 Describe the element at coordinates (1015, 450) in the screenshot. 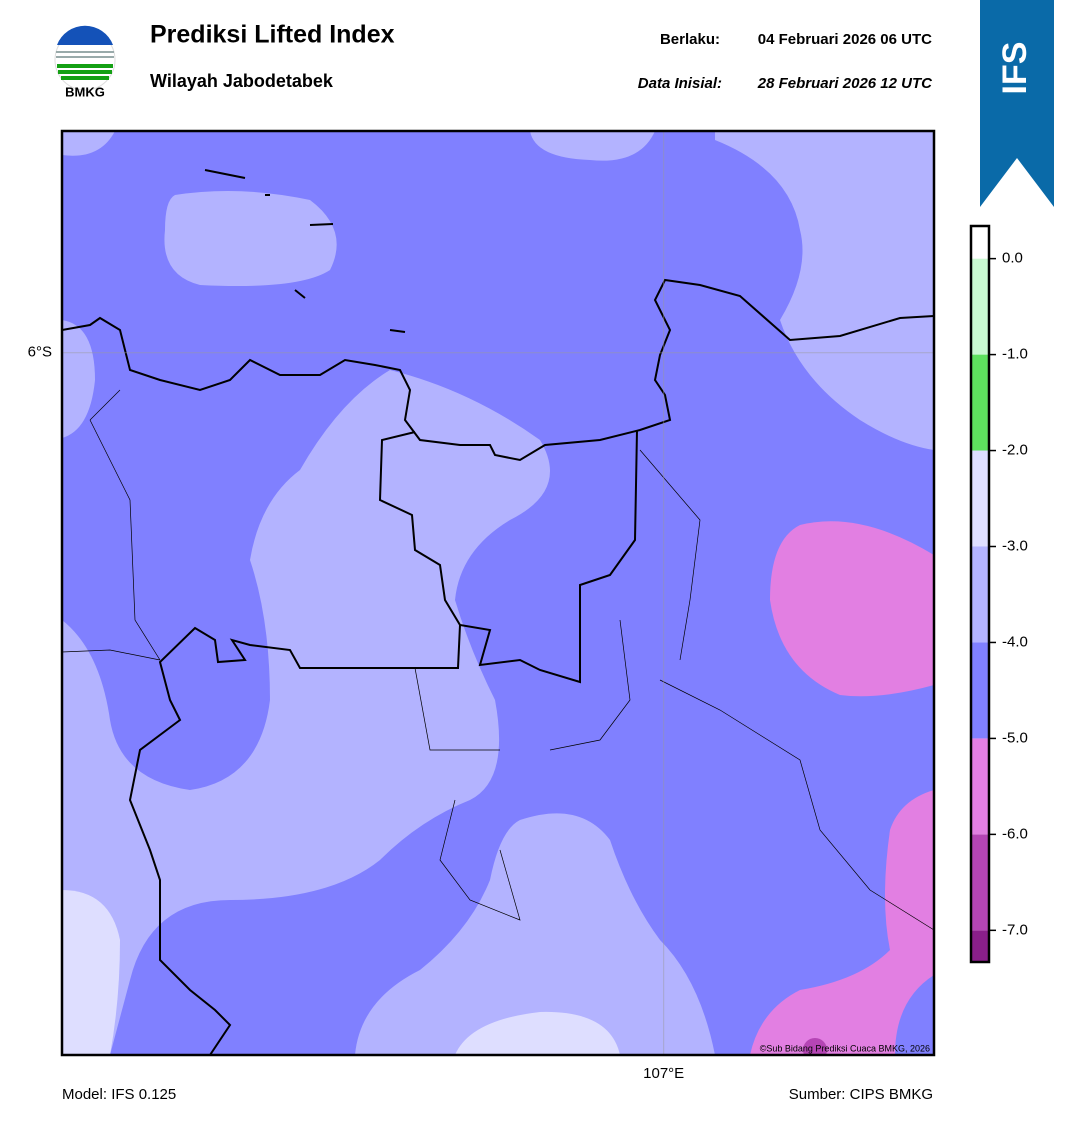

I see `colorbar-label: -2.0` at that location.